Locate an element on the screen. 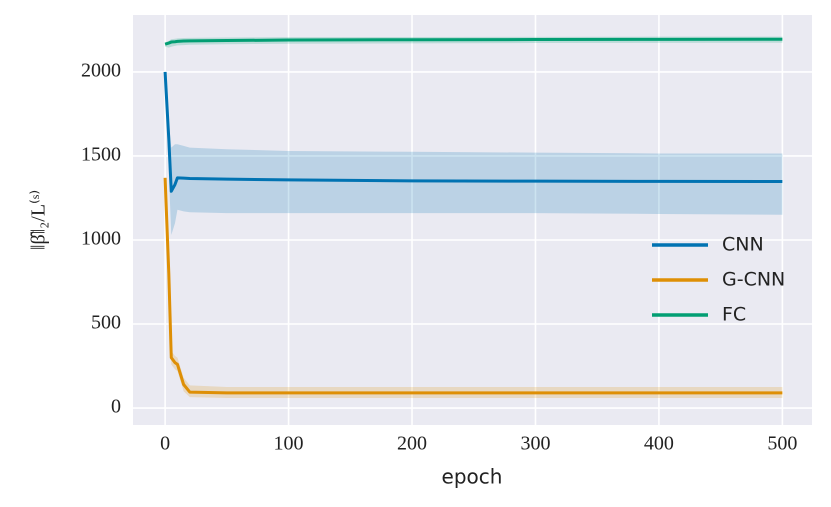  legend-label: G-CNN is located at coordinates (753, 280).